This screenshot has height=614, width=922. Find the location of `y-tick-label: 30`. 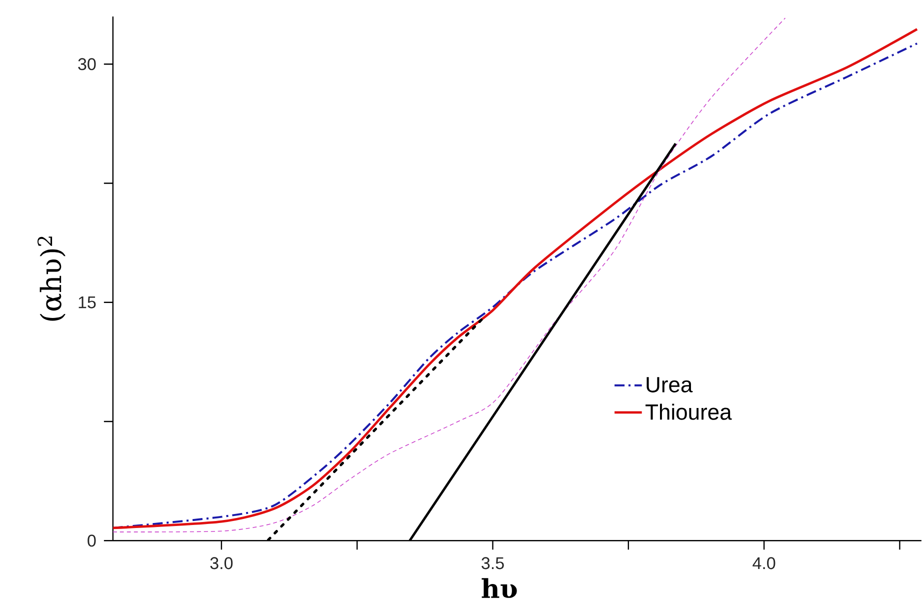

y-tick-label: 30 is located at coordinates (87, 64).